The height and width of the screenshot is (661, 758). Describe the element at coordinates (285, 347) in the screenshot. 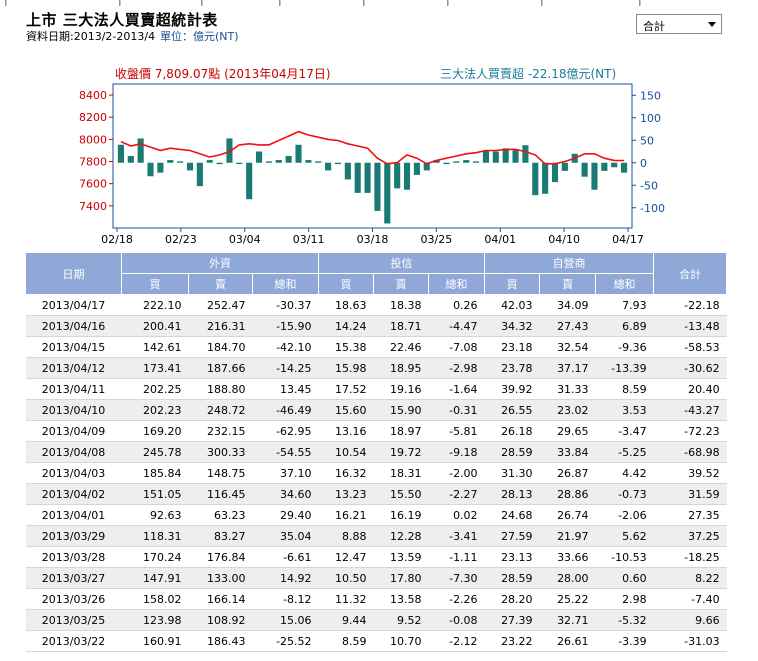

I see `row-value: -42.10` at that location.